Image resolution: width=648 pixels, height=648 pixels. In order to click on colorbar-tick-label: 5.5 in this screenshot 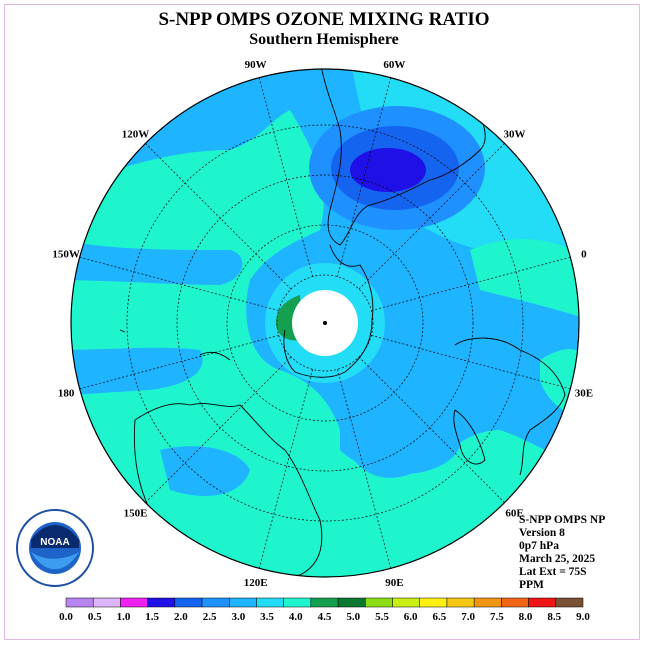, I will do `click(382, 617)`.